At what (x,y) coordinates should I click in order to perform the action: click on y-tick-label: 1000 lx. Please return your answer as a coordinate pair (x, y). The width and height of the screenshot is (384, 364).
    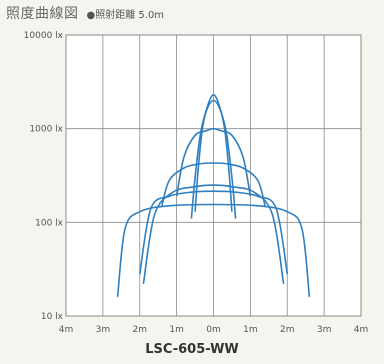
    Looking at the image, I should click on (46, 130).